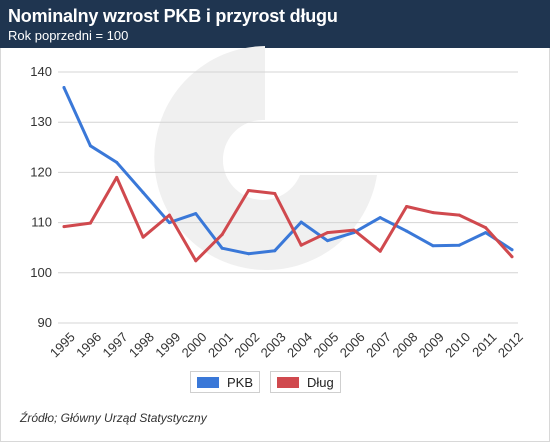 The width and height of the screenshot is (550, 442). Describe the element at coordinates (220, 344) in the screenshot. I see `x-tick-label: 2001` at that location.